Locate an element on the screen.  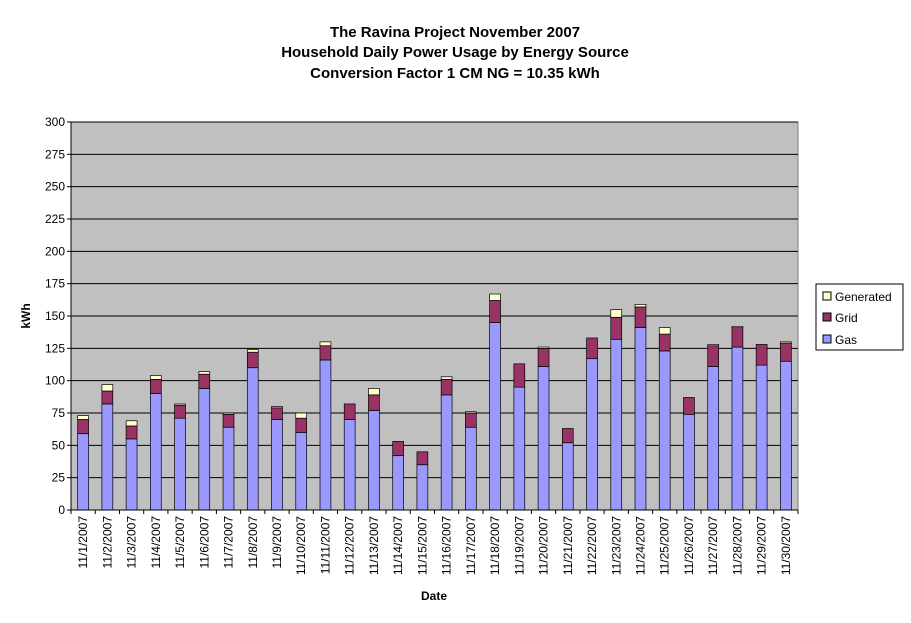
x-tick-label: 11/16/2007 is located at coordinates (447, 545).